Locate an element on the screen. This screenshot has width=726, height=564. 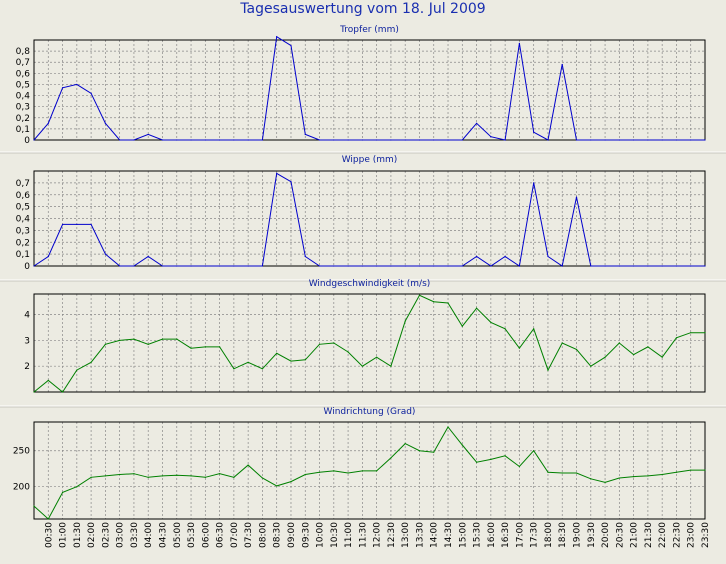
y-tick-label: 0 is located at coordinates (27, 267).